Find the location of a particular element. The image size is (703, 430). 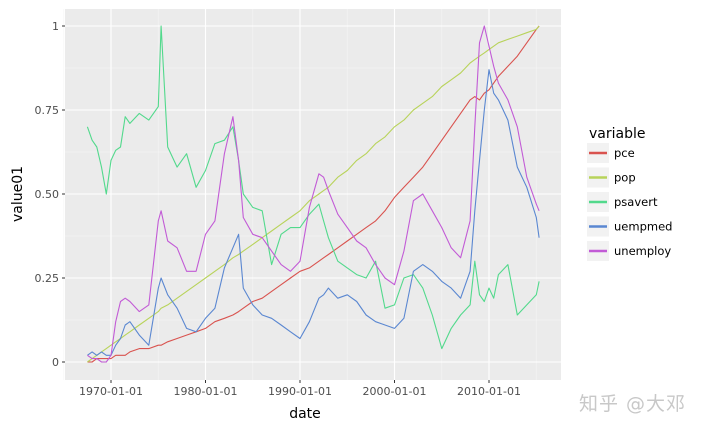

legend-item-unemploy: unemploy is located at coordinates (629, 251).